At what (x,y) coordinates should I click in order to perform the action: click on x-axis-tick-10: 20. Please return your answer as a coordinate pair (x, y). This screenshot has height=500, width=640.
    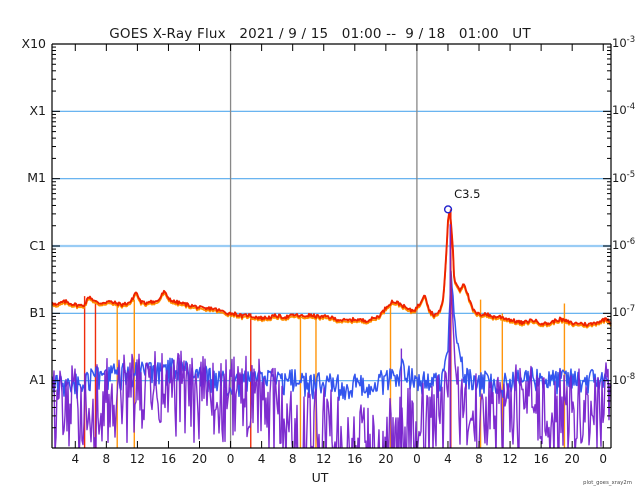
    Looking at the image, I should click on (386, 459).